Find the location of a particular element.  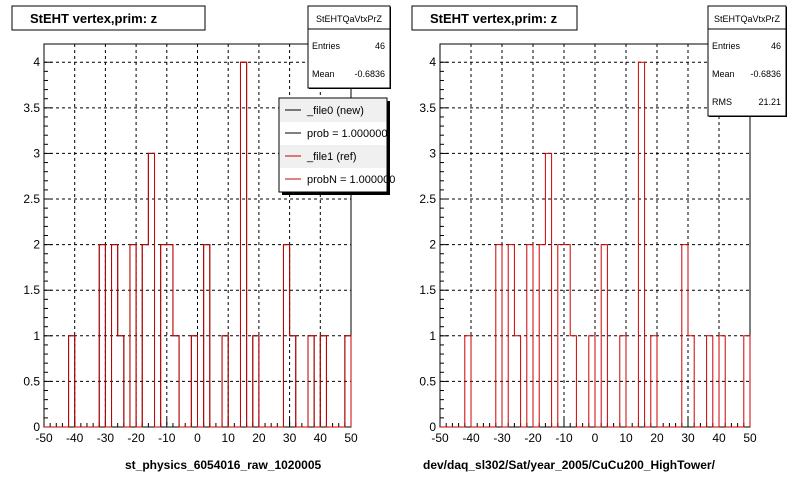

legend-label: probN = 1.000000 is located at coordinates (351, 180).